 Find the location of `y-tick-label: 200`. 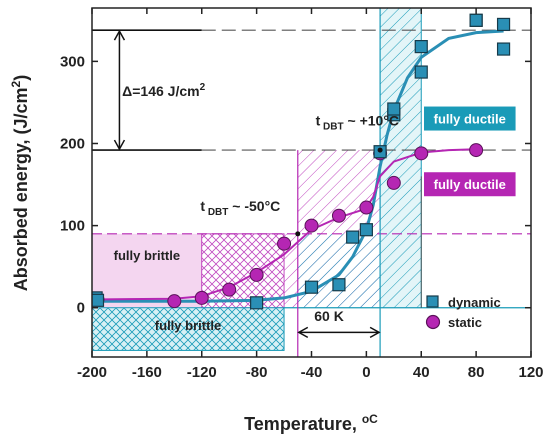

y-tick-label: 200 is located at coordinates (72, 143).